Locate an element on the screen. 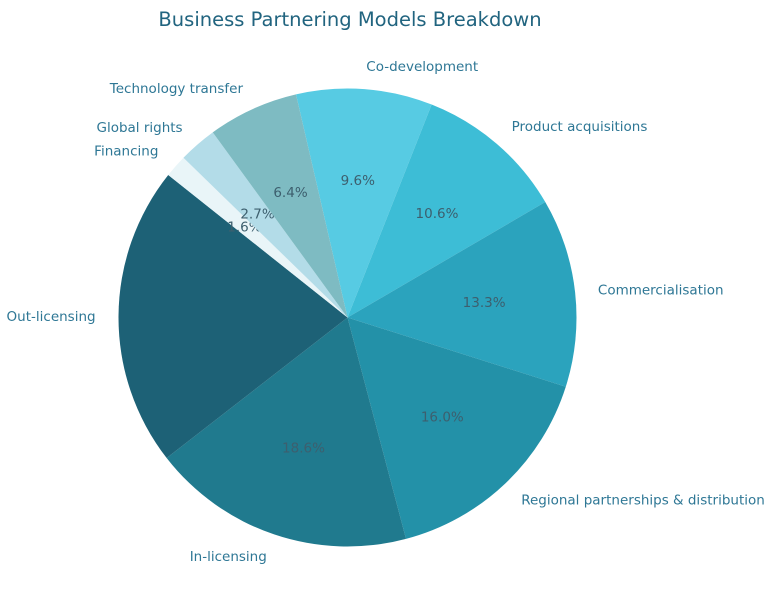  slice-label-global-rights: Global rights is located at coordinates (139, 128).